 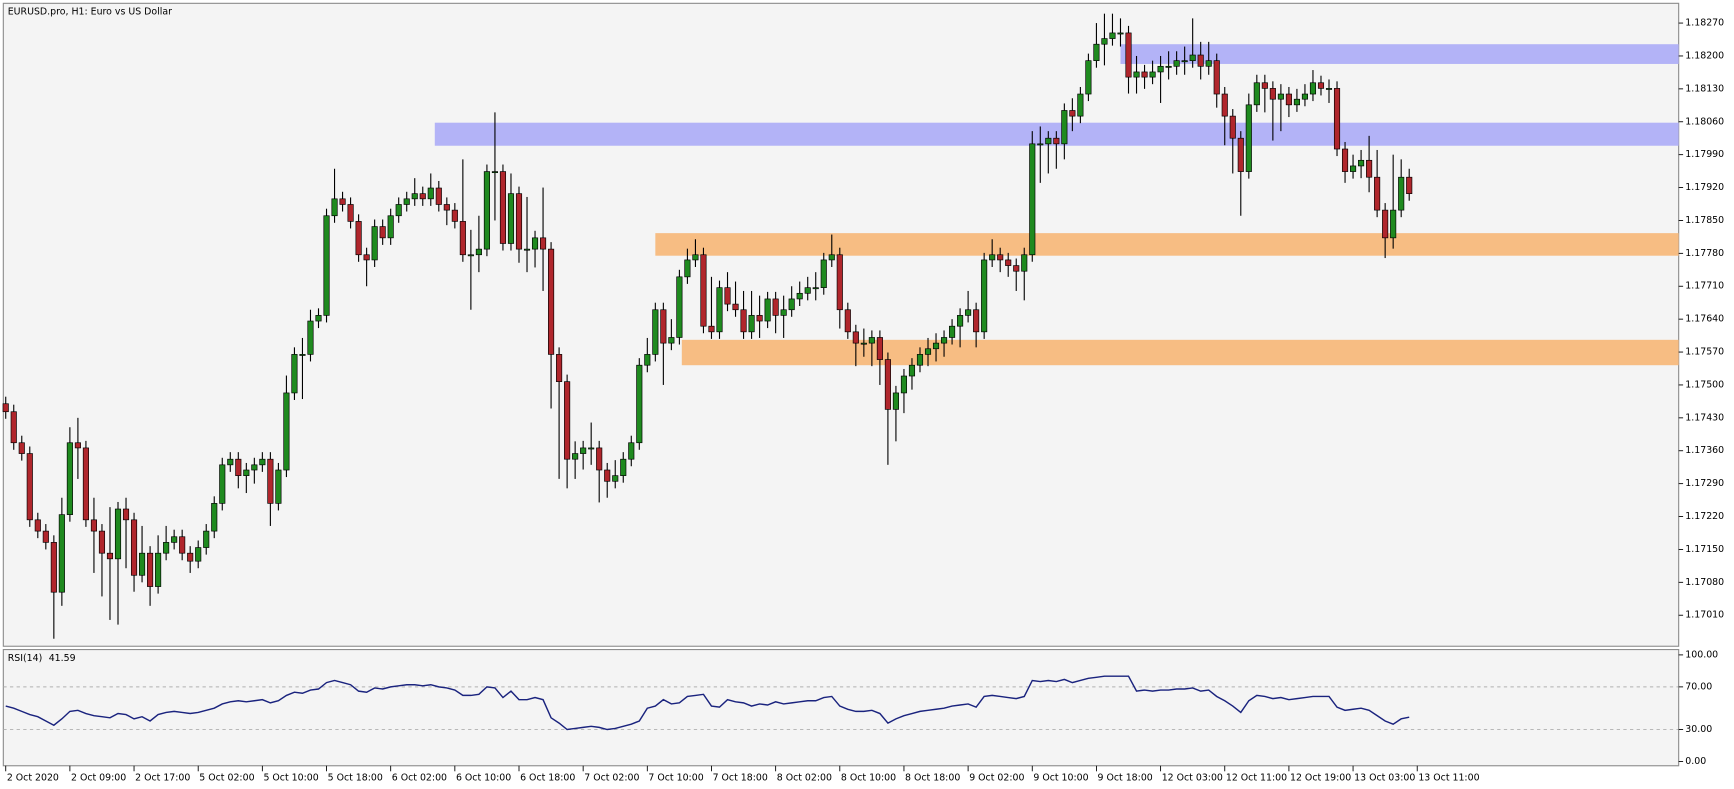 I want to click on y-tick-label: 1.17430, so click(x=1704, y=417).